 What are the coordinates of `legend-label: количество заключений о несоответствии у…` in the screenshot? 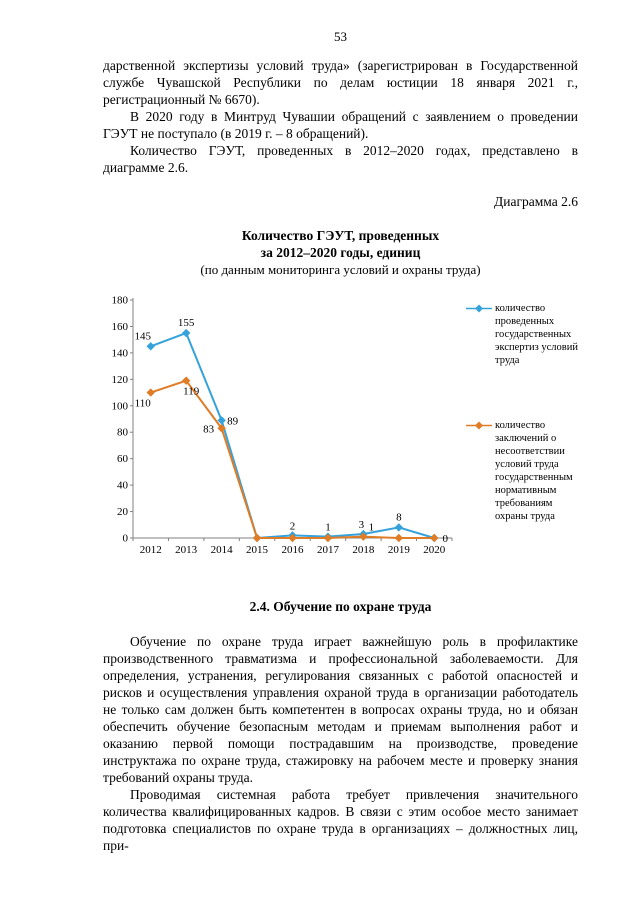 It's located at (534, 471).